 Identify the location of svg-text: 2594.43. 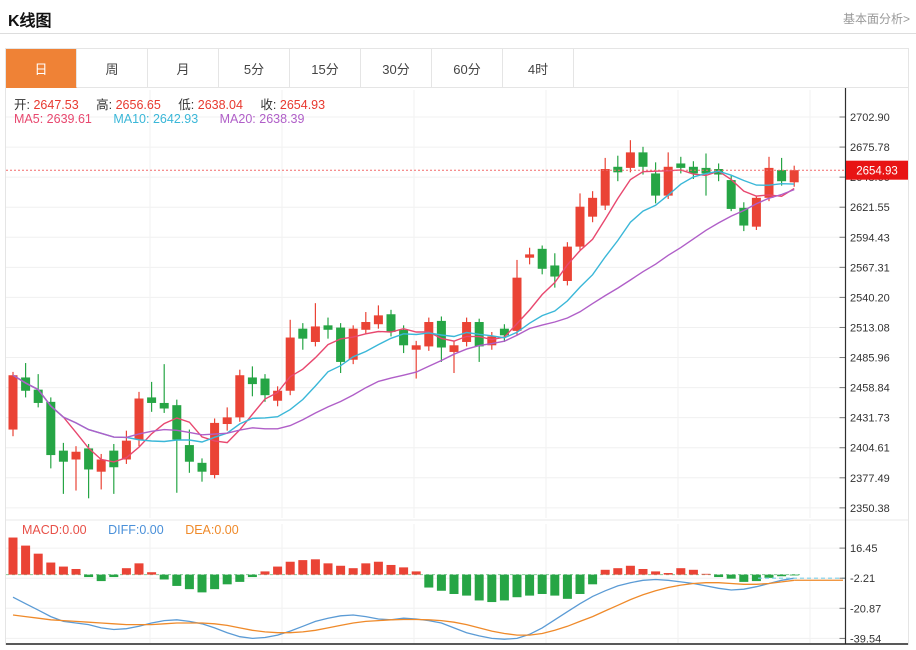
(870, 238).